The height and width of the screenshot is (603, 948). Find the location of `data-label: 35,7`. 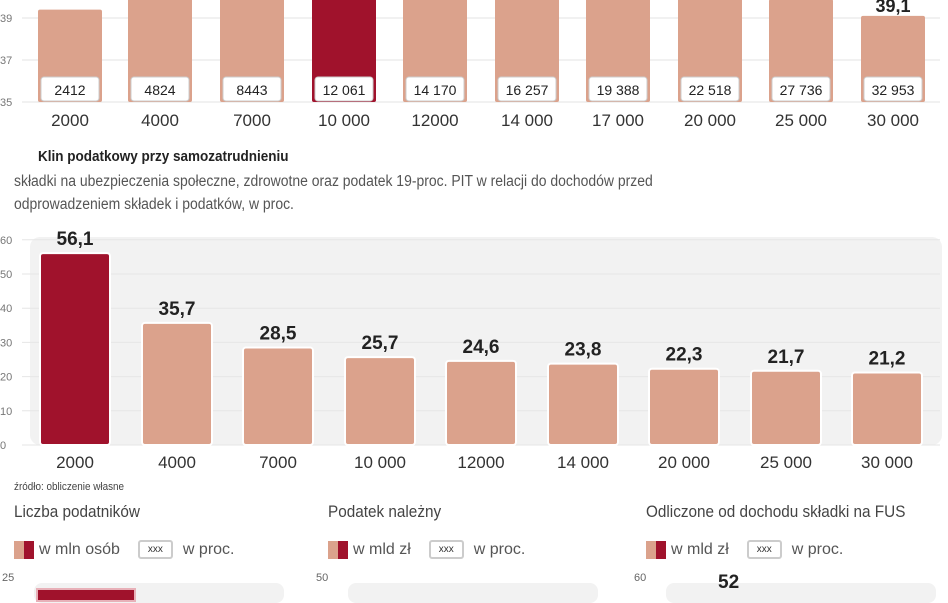

data-label: 35,7 is located at coordinates (177, 309).